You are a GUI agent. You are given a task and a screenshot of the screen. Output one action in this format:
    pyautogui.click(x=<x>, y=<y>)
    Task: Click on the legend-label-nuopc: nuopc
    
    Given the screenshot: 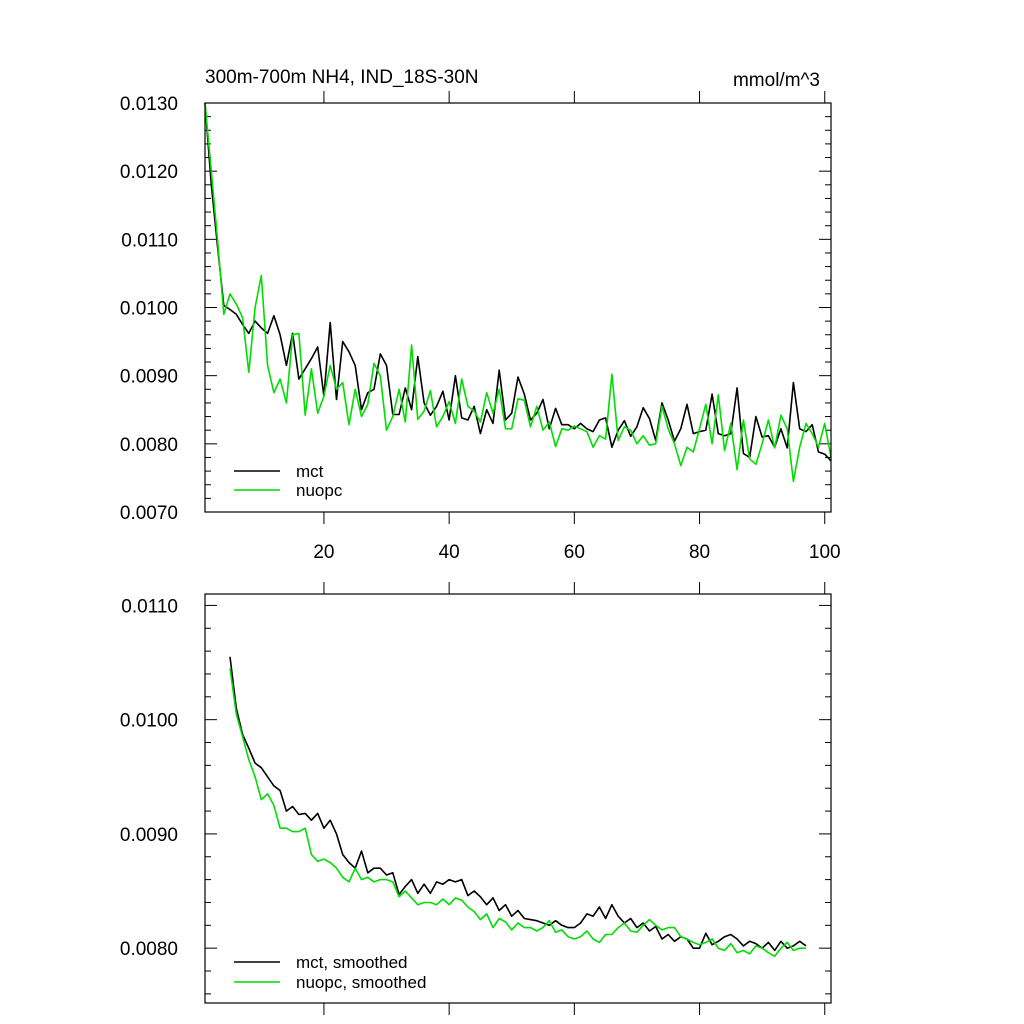 What is the action you would take?
    pyautogui.click(x=319, y=490)
    